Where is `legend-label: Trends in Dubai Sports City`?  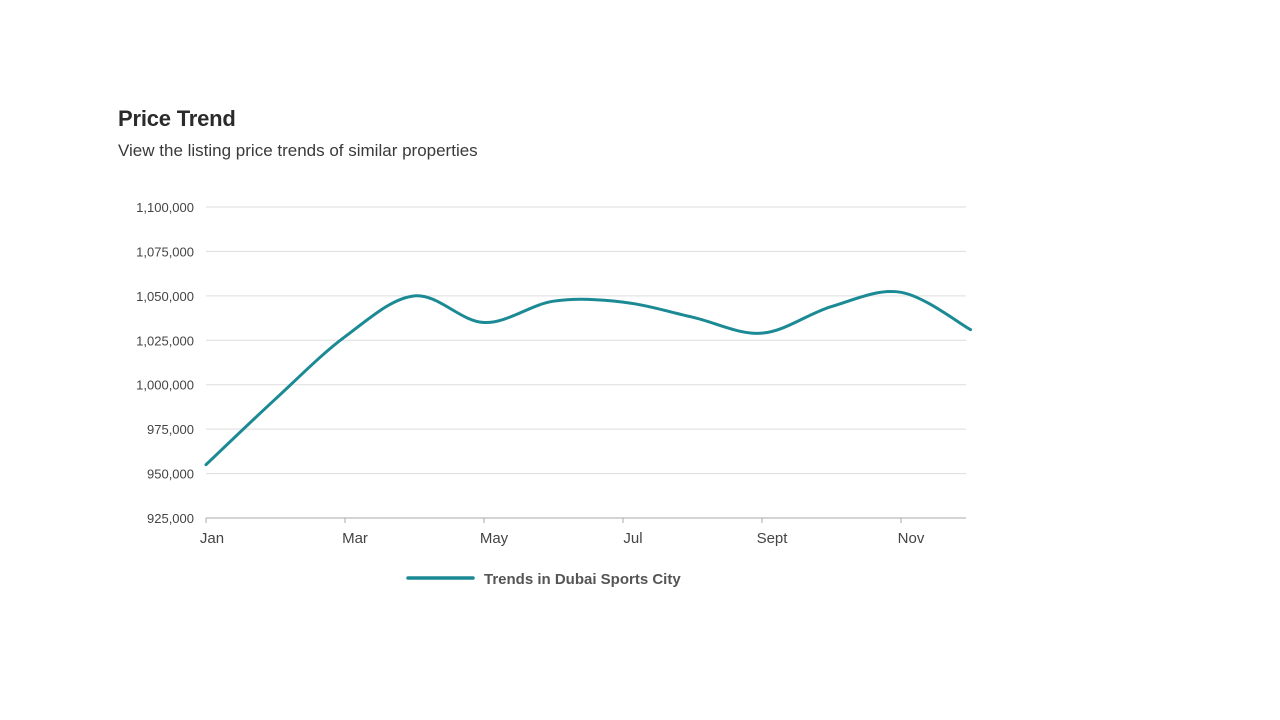
legend-label: Trends in Dubai Sports City is located at coordinates (582, 579).